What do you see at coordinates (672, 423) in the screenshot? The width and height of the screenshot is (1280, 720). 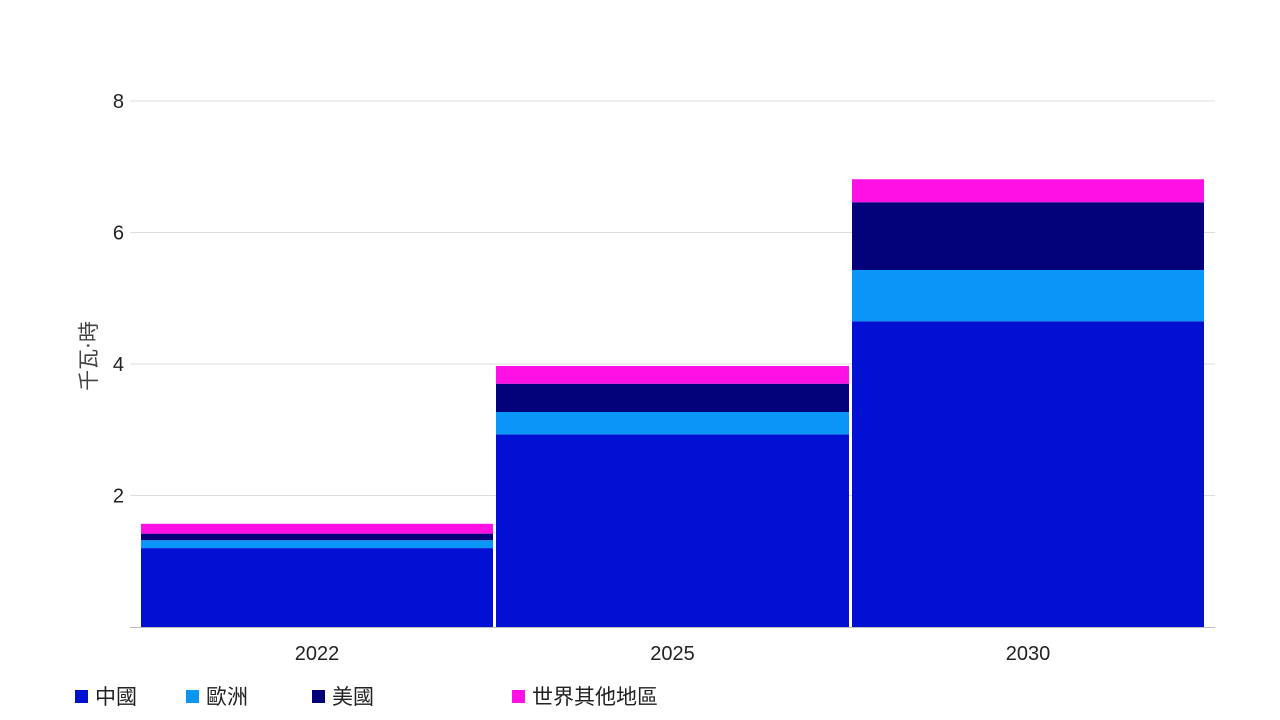 I see `bar-2025-europe` at bounding box center [672, 423].